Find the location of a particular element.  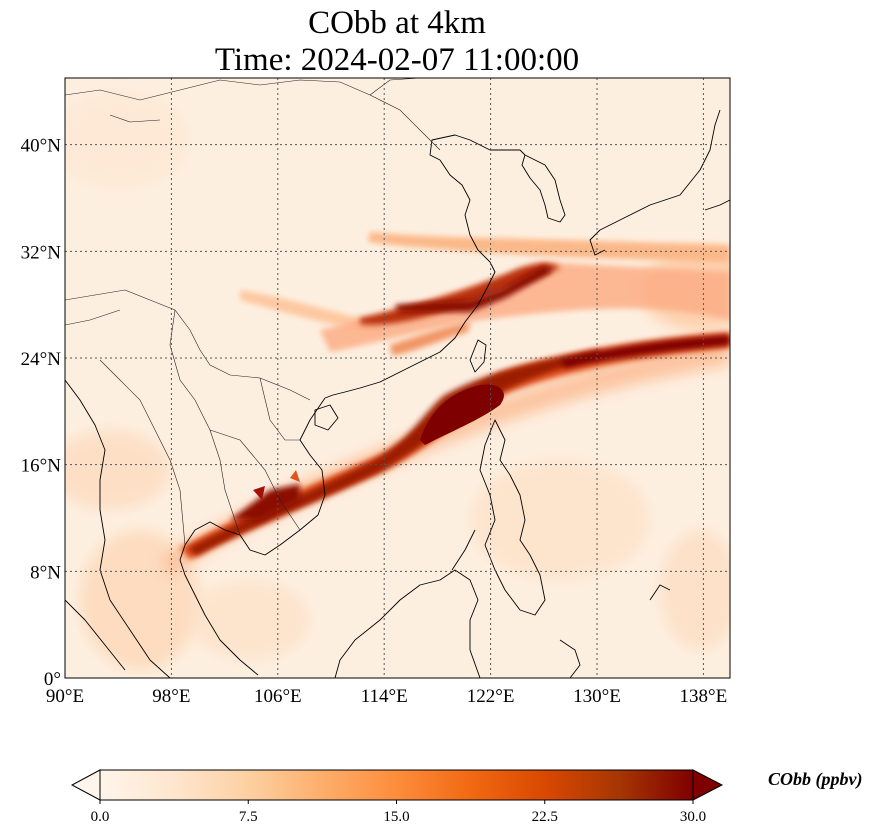

lon-tick-label: 98°E is located at coordinates (171, 696).